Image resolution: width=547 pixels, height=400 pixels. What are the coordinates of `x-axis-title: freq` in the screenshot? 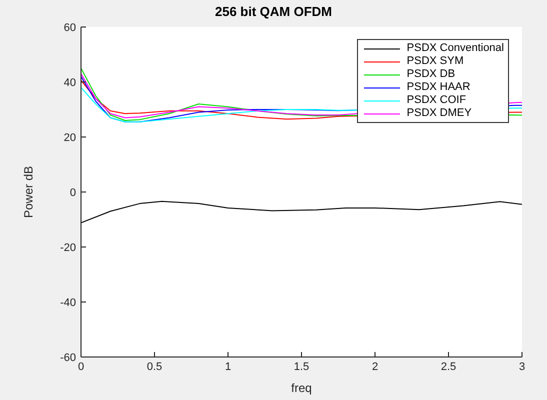 It's located at (301, 388).